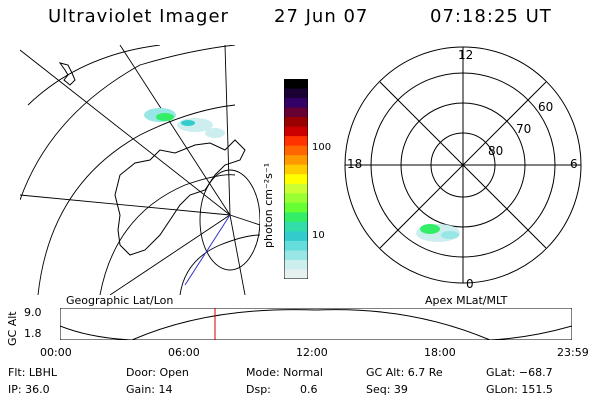 This screenshot has width=600, height=400. Describe the element at coordinates (573, 352) in the screenshot. I see `time-tick-2359: 23:59` at that location.